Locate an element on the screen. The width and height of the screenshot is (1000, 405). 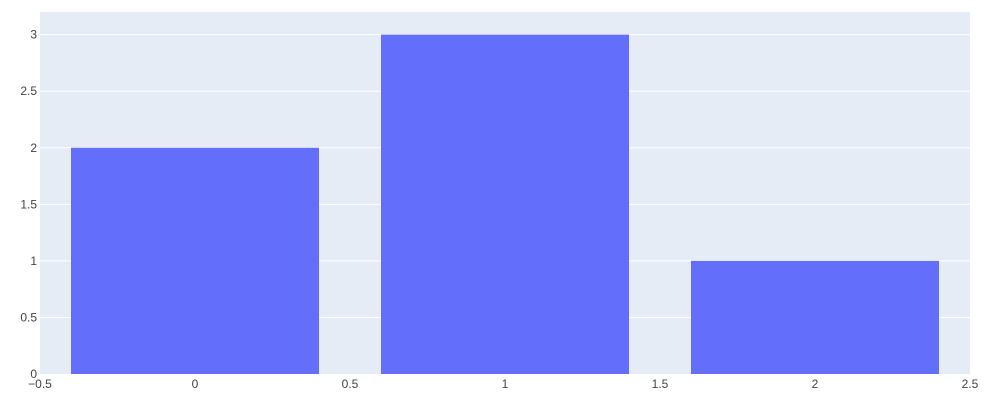
y-axis-ticks: 0 0.5 1 1.5 2 2.5 3 is located at coordinates (28, 204).